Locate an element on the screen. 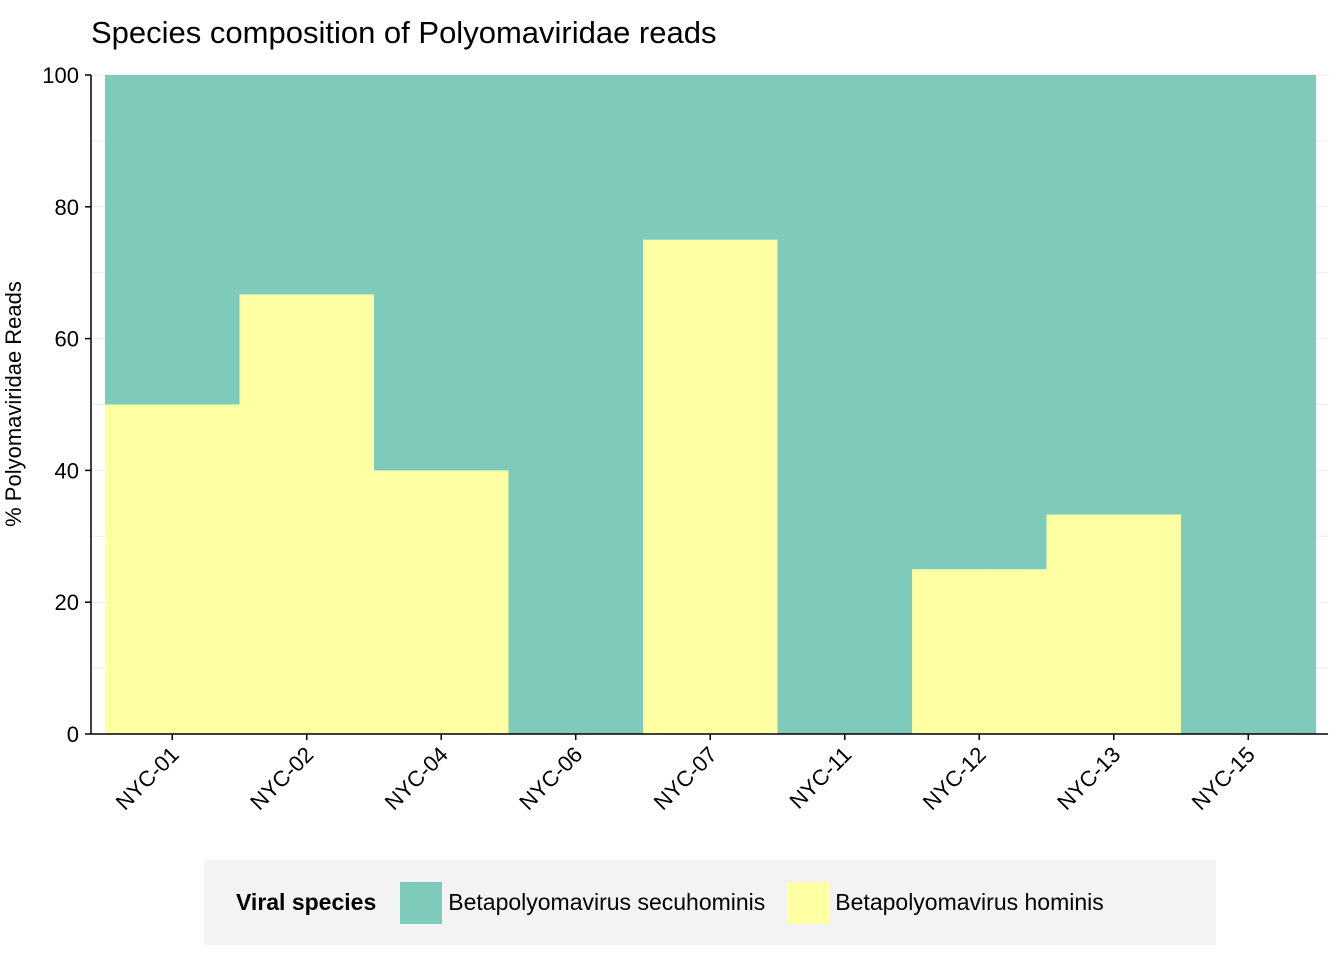 Image resolution: width=1344 pixels, height=960 pixels. y-axis-label: % Polyomaviridae Reads is located at coordinates (13, 404).